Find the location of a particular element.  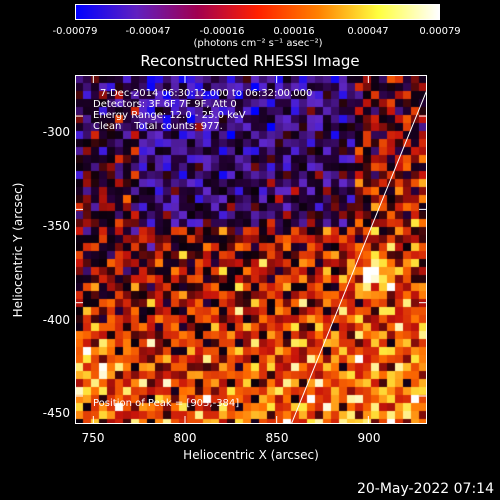

colorbar-tick: -0.00047 is located at coordinates (148, 31).